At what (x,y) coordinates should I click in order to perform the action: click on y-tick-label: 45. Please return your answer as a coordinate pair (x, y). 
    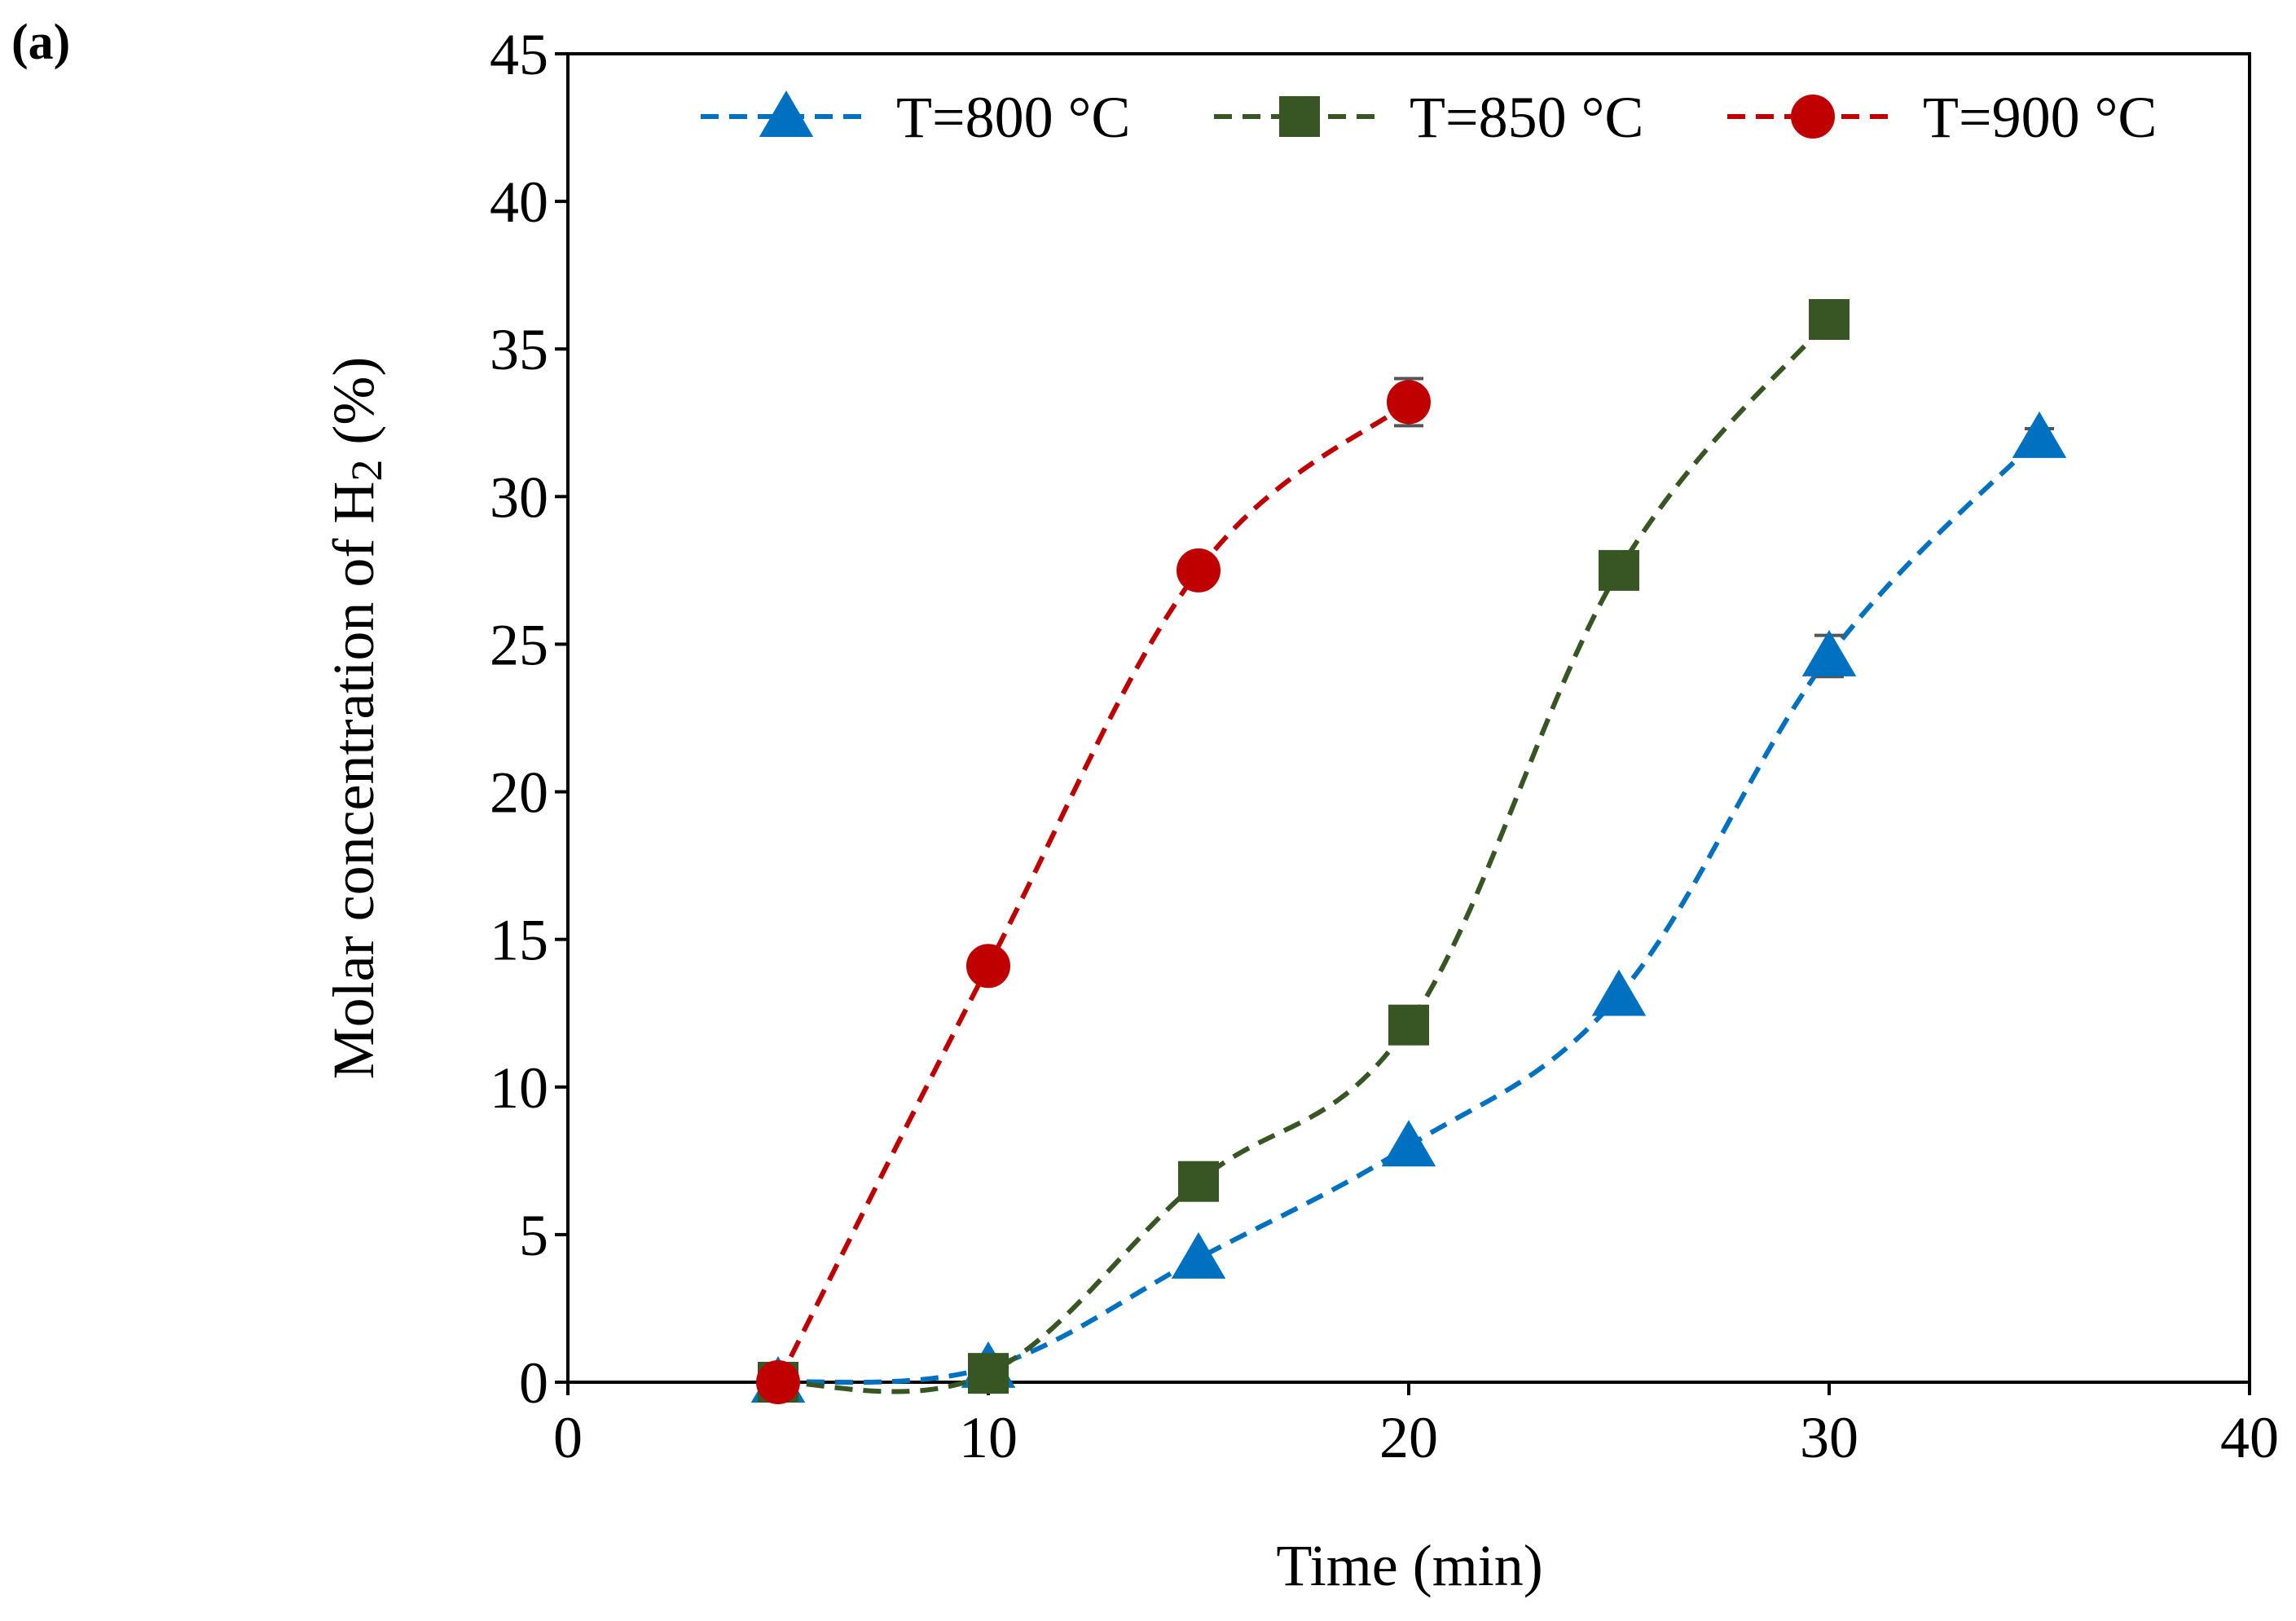
    Looking at the image, I should click on (519, 54).